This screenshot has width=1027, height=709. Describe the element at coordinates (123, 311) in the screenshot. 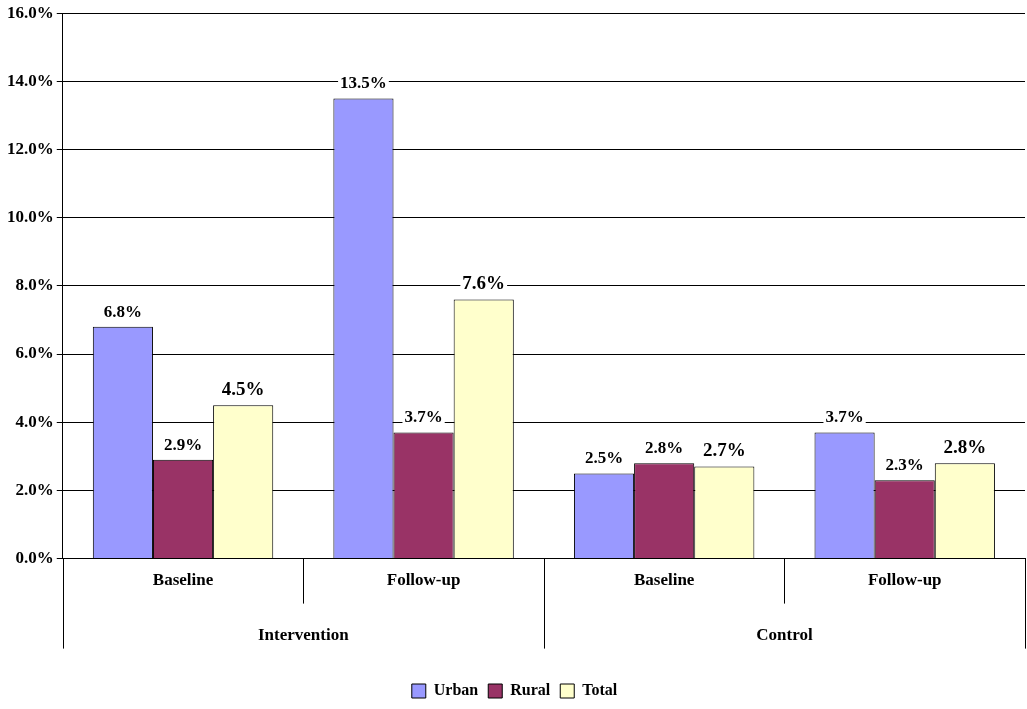

I see `data-label: 6.8%` at that location.